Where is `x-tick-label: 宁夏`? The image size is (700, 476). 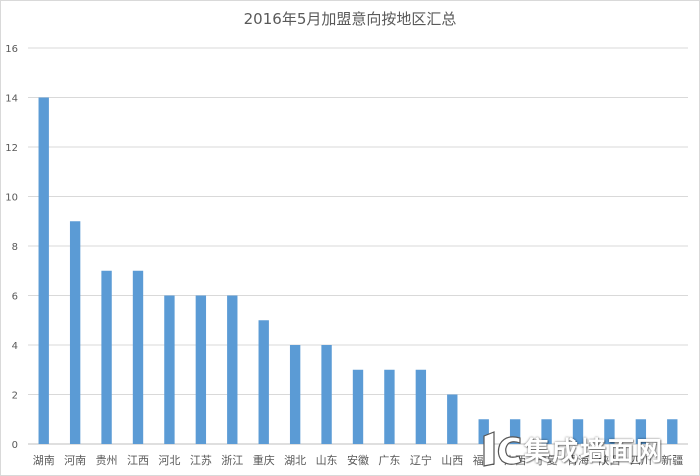
x-tick-label: 宁夏 is located at coordinates (547, 460).